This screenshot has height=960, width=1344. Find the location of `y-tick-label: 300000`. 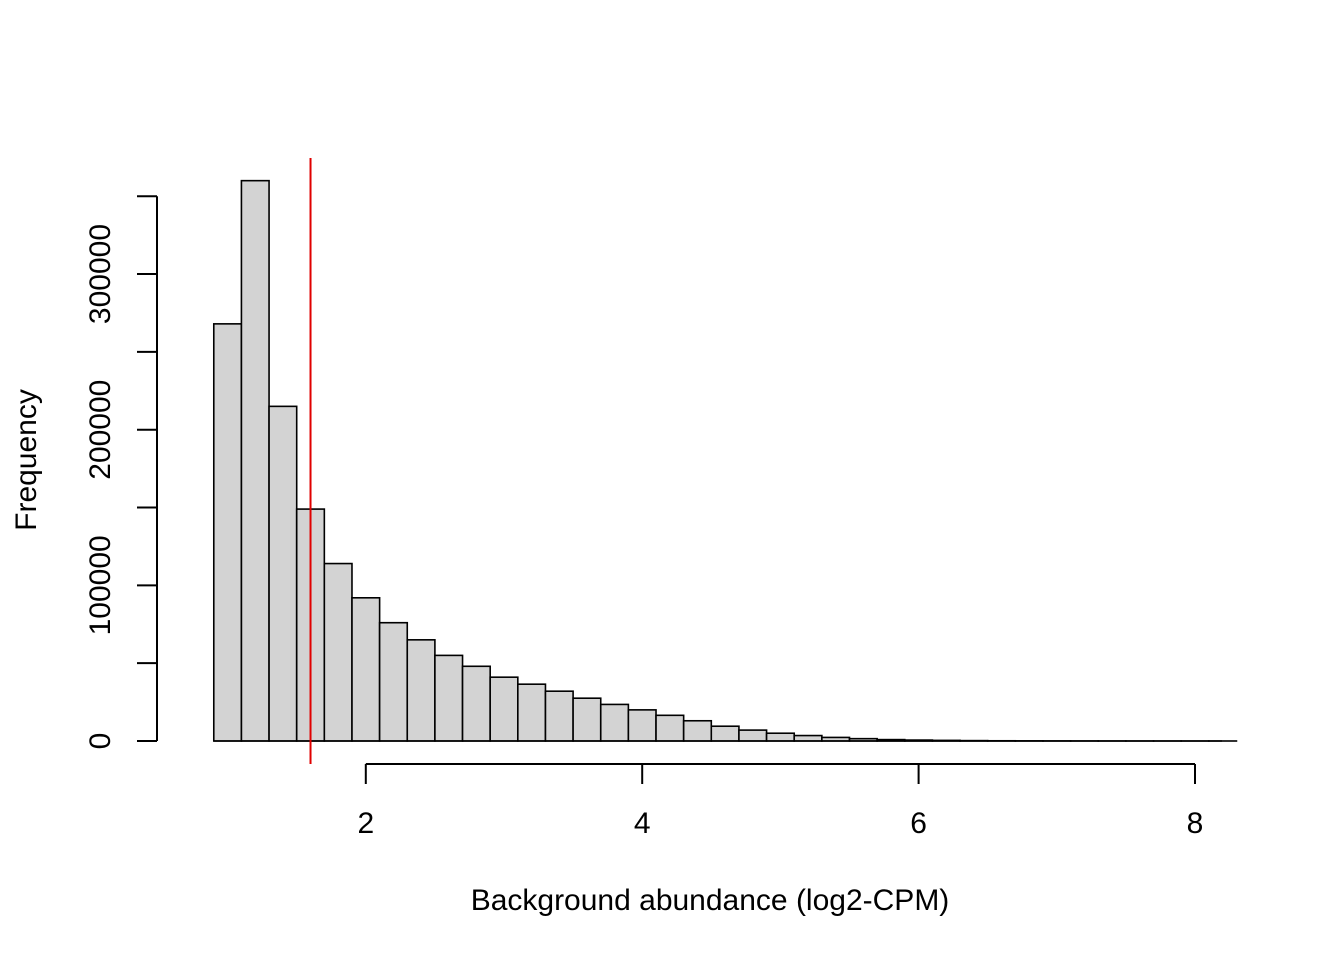

y-tick-label: 300000 is located at coordinates (100, 274).